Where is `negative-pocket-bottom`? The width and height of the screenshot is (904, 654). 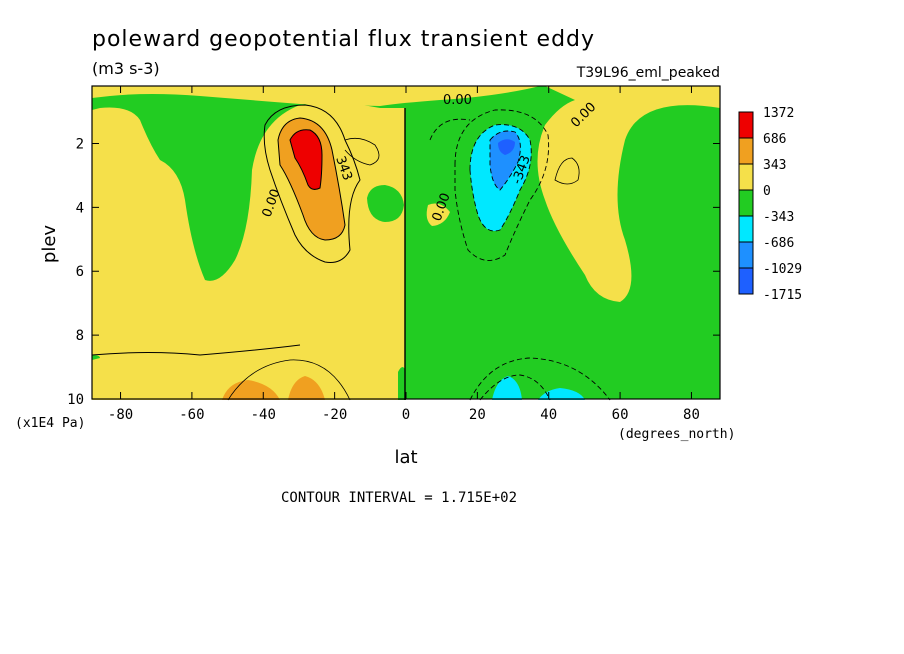 negative-pocket-bottom is located at coordinates (402, 383).